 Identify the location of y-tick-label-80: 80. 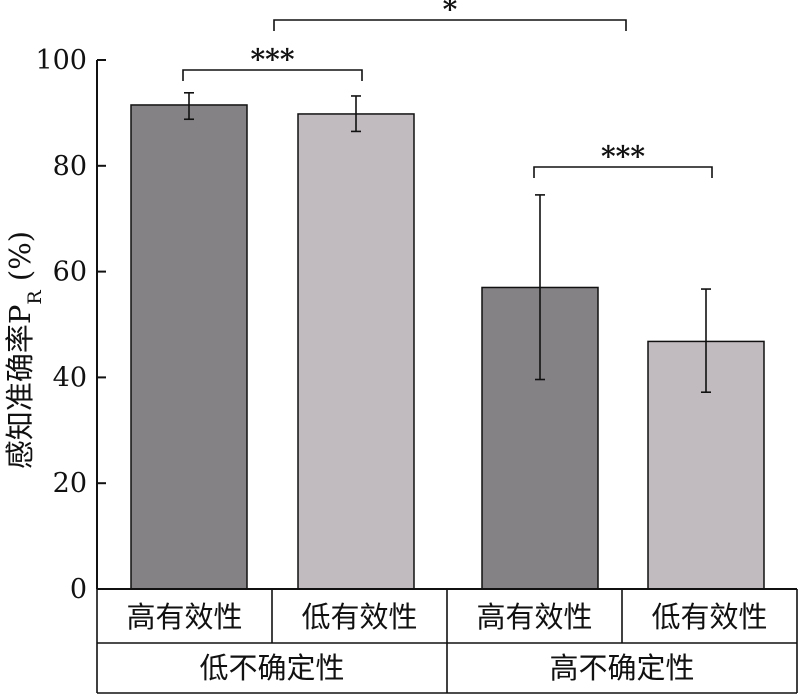
(70, 166).